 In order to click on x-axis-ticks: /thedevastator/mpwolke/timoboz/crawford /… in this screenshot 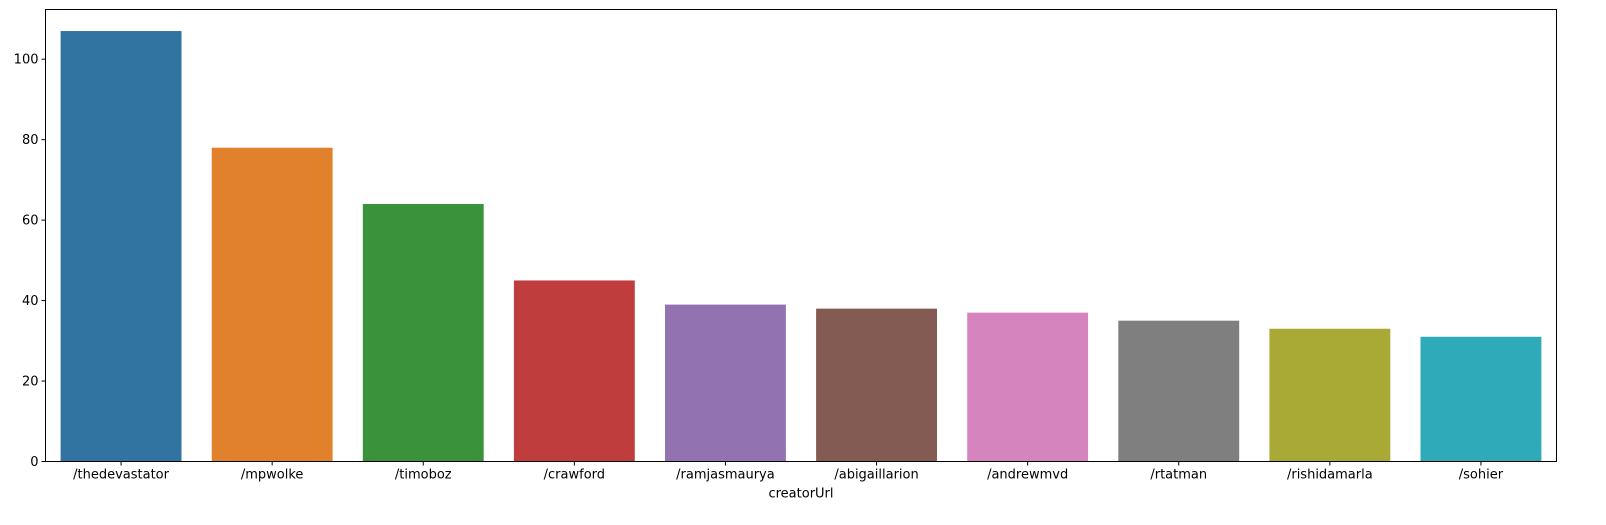, I will do `click(788, 472)`.